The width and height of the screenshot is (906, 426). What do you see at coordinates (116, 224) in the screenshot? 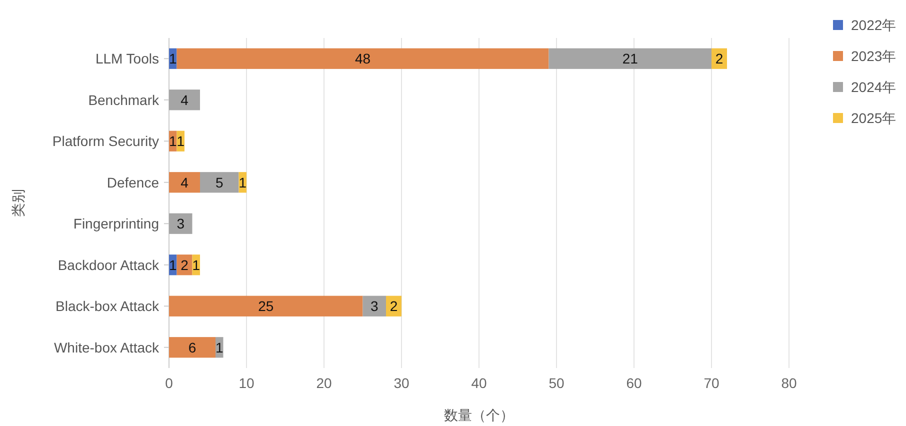
I see `y-tick-label: Fingerprinting` at bounding box center [116, 224].